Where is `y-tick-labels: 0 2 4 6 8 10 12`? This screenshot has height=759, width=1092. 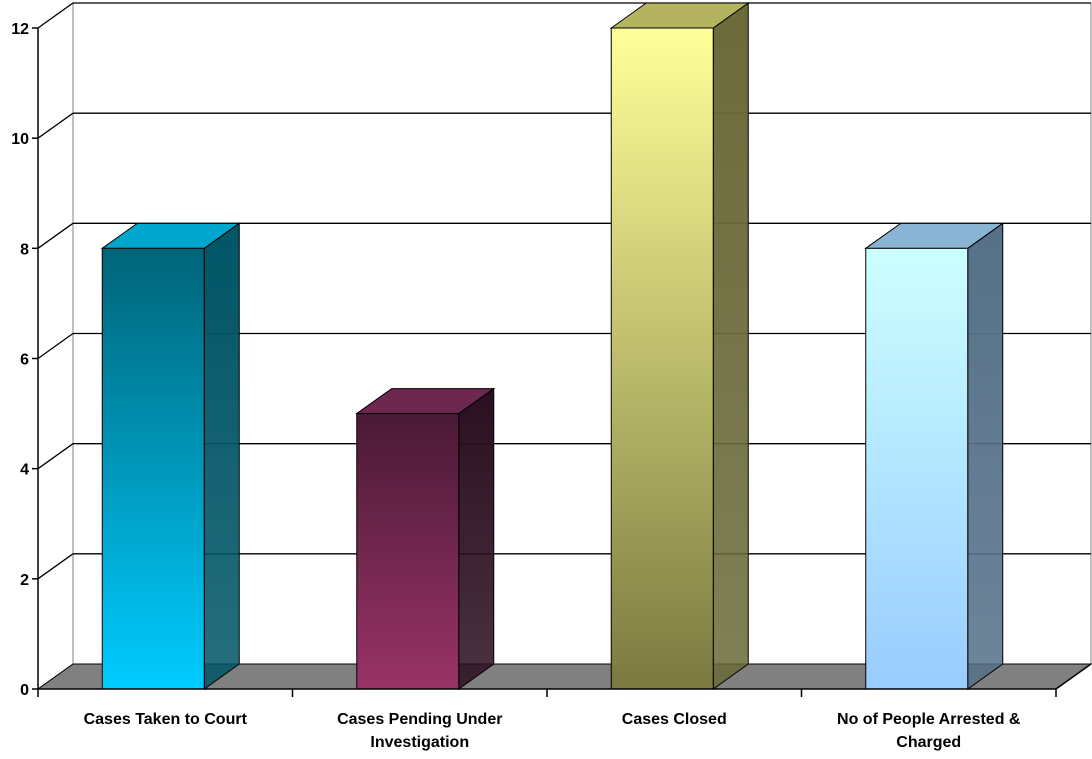
y-tick-labels: 0 2 4 6 8 10 12 is located at coordinates (20, 360).